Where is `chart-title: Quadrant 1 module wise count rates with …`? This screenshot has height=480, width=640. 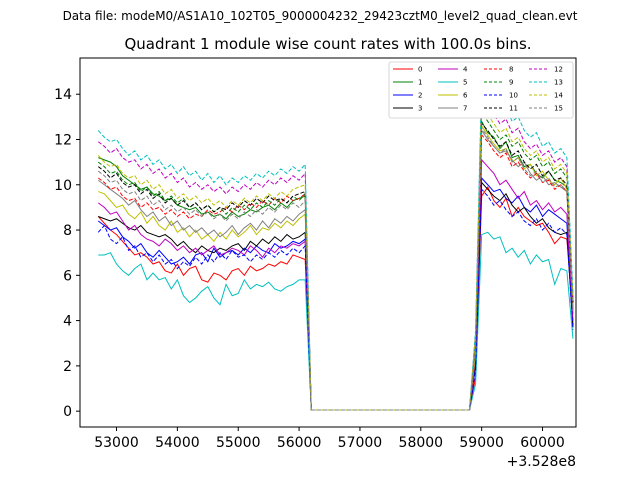 chart-title: Quadrant 1 module wise count rates with … is located at coordinates (327, 44).